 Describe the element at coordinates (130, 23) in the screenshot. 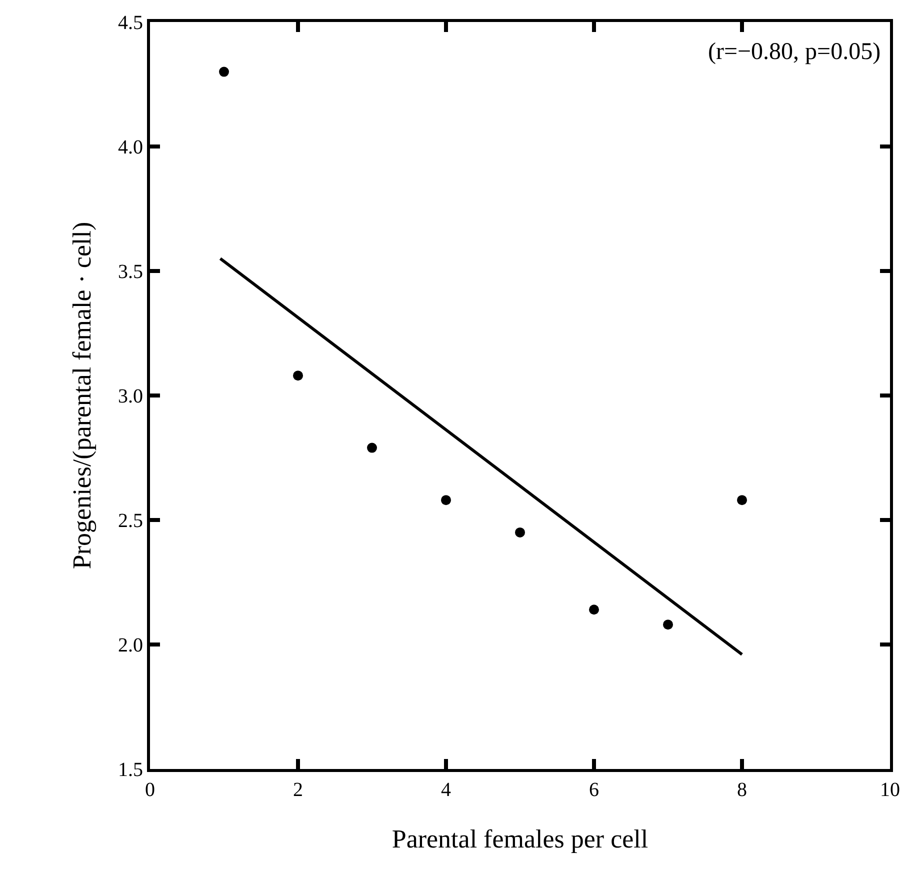

I see `y-tick-label: 4.5` at that location.